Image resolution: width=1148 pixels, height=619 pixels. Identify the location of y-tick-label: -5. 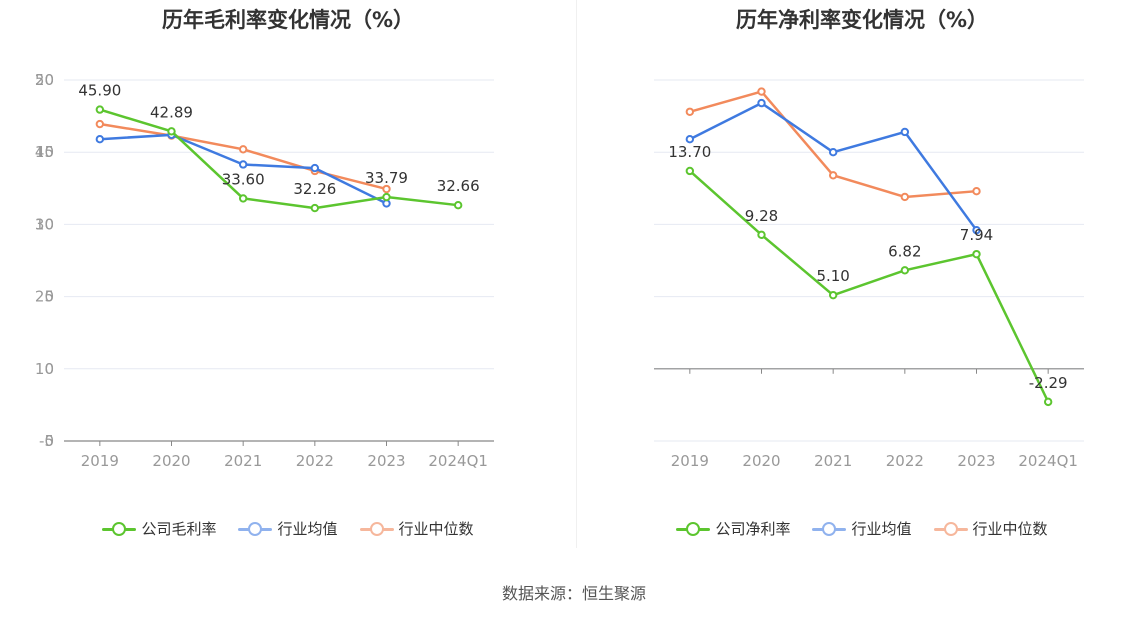
(46, 441).